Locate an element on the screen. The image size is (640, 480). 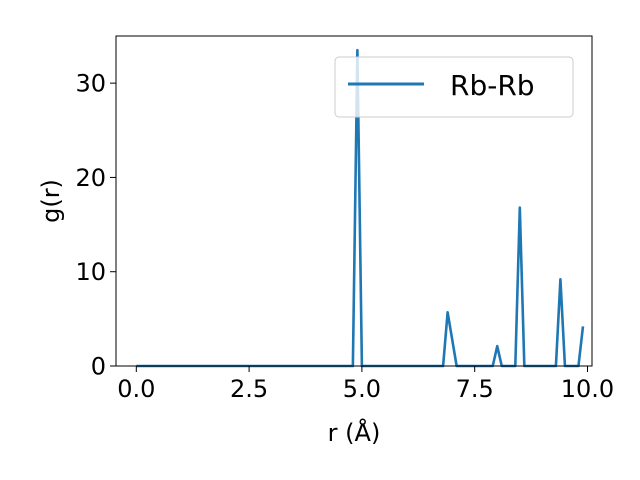
x-axis-label: r (Å) is located at coordinates (354, 432).